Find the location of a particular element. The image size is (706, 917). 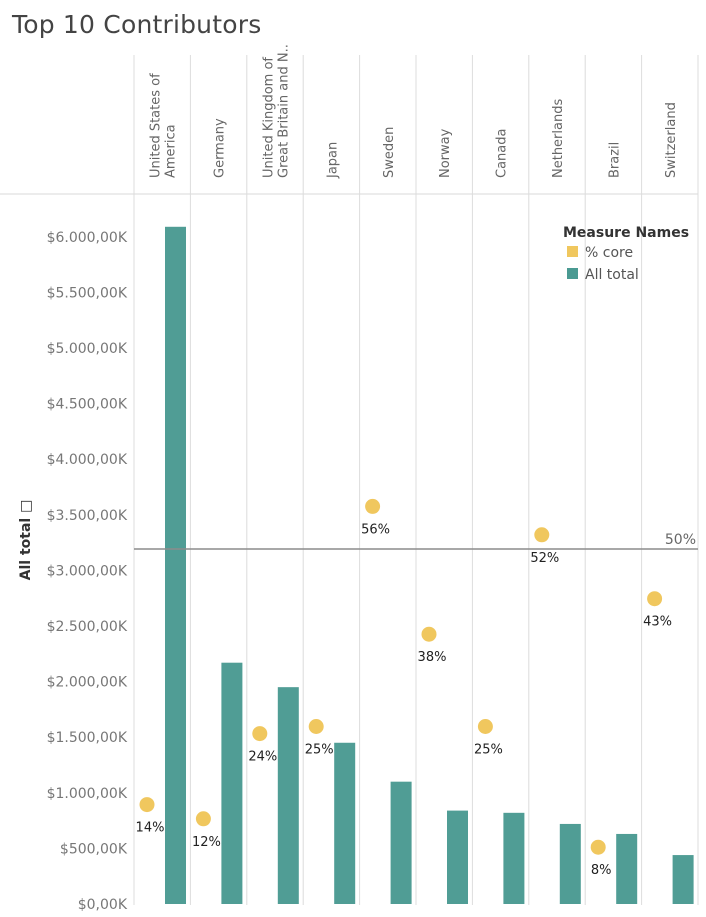

legend: Measure Names % core All total is located at coordinates (626, 254).